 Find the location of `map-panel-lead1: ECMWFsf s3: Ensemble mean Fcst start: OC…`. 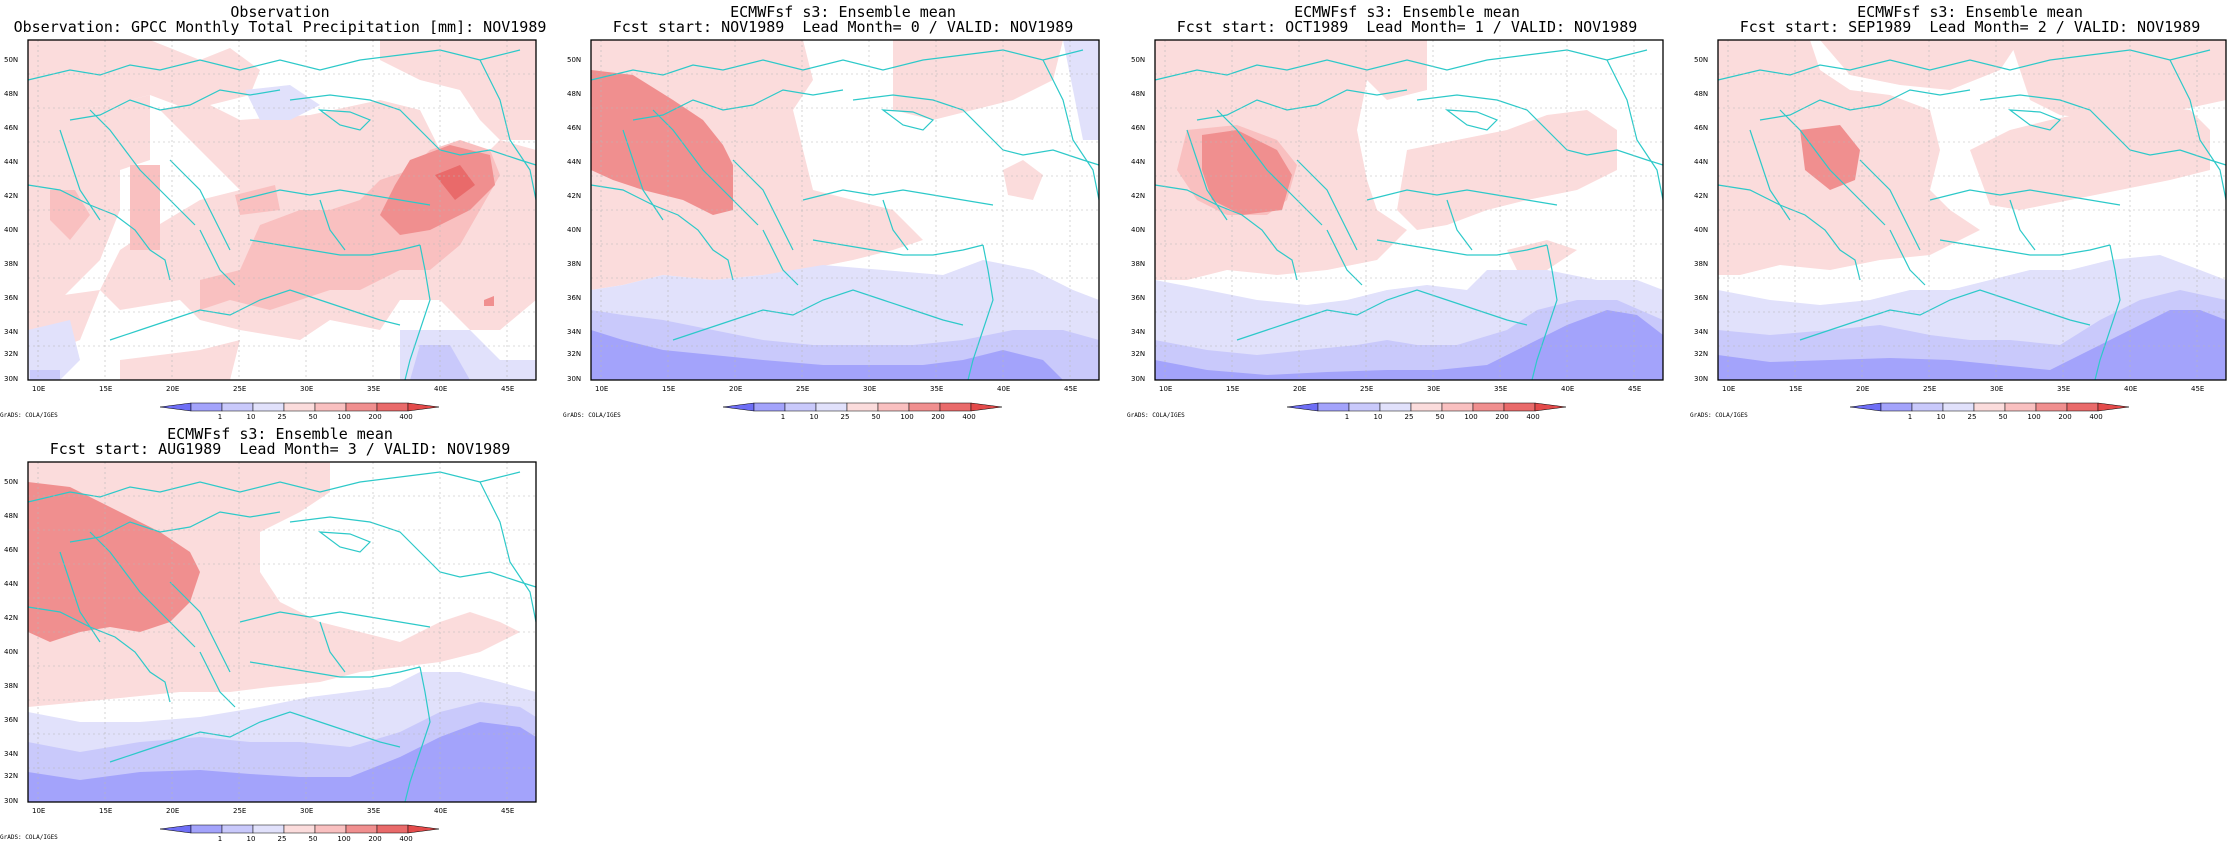

map-panel-lead1: ECMWFsf s3: Ensemble mean Fcst start: OC… is located at coordinates (1407, 210).